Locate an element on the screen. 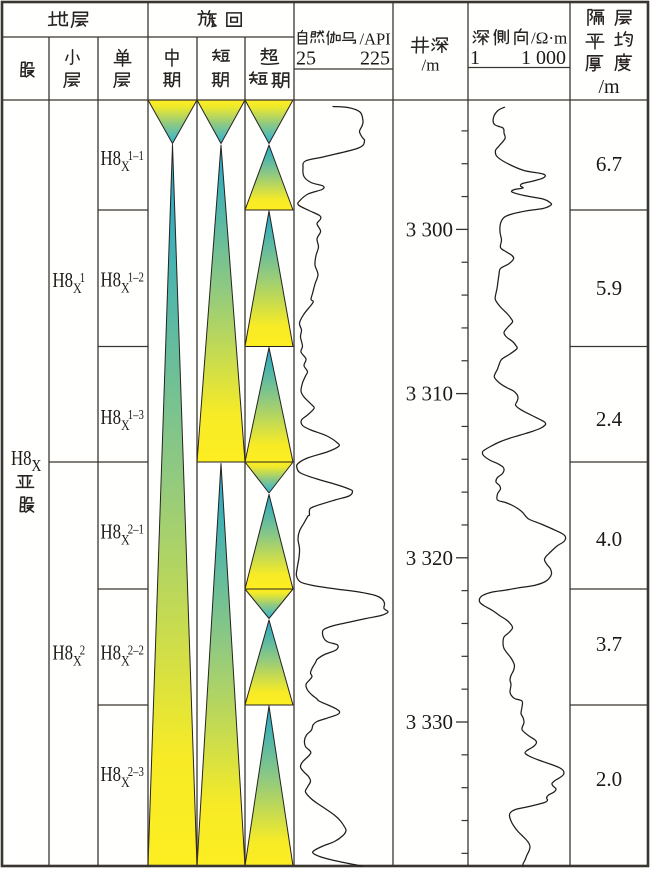 This screenshot has width=650, height=873. svg-text: 3 330 is located at coordinates (429, 722).